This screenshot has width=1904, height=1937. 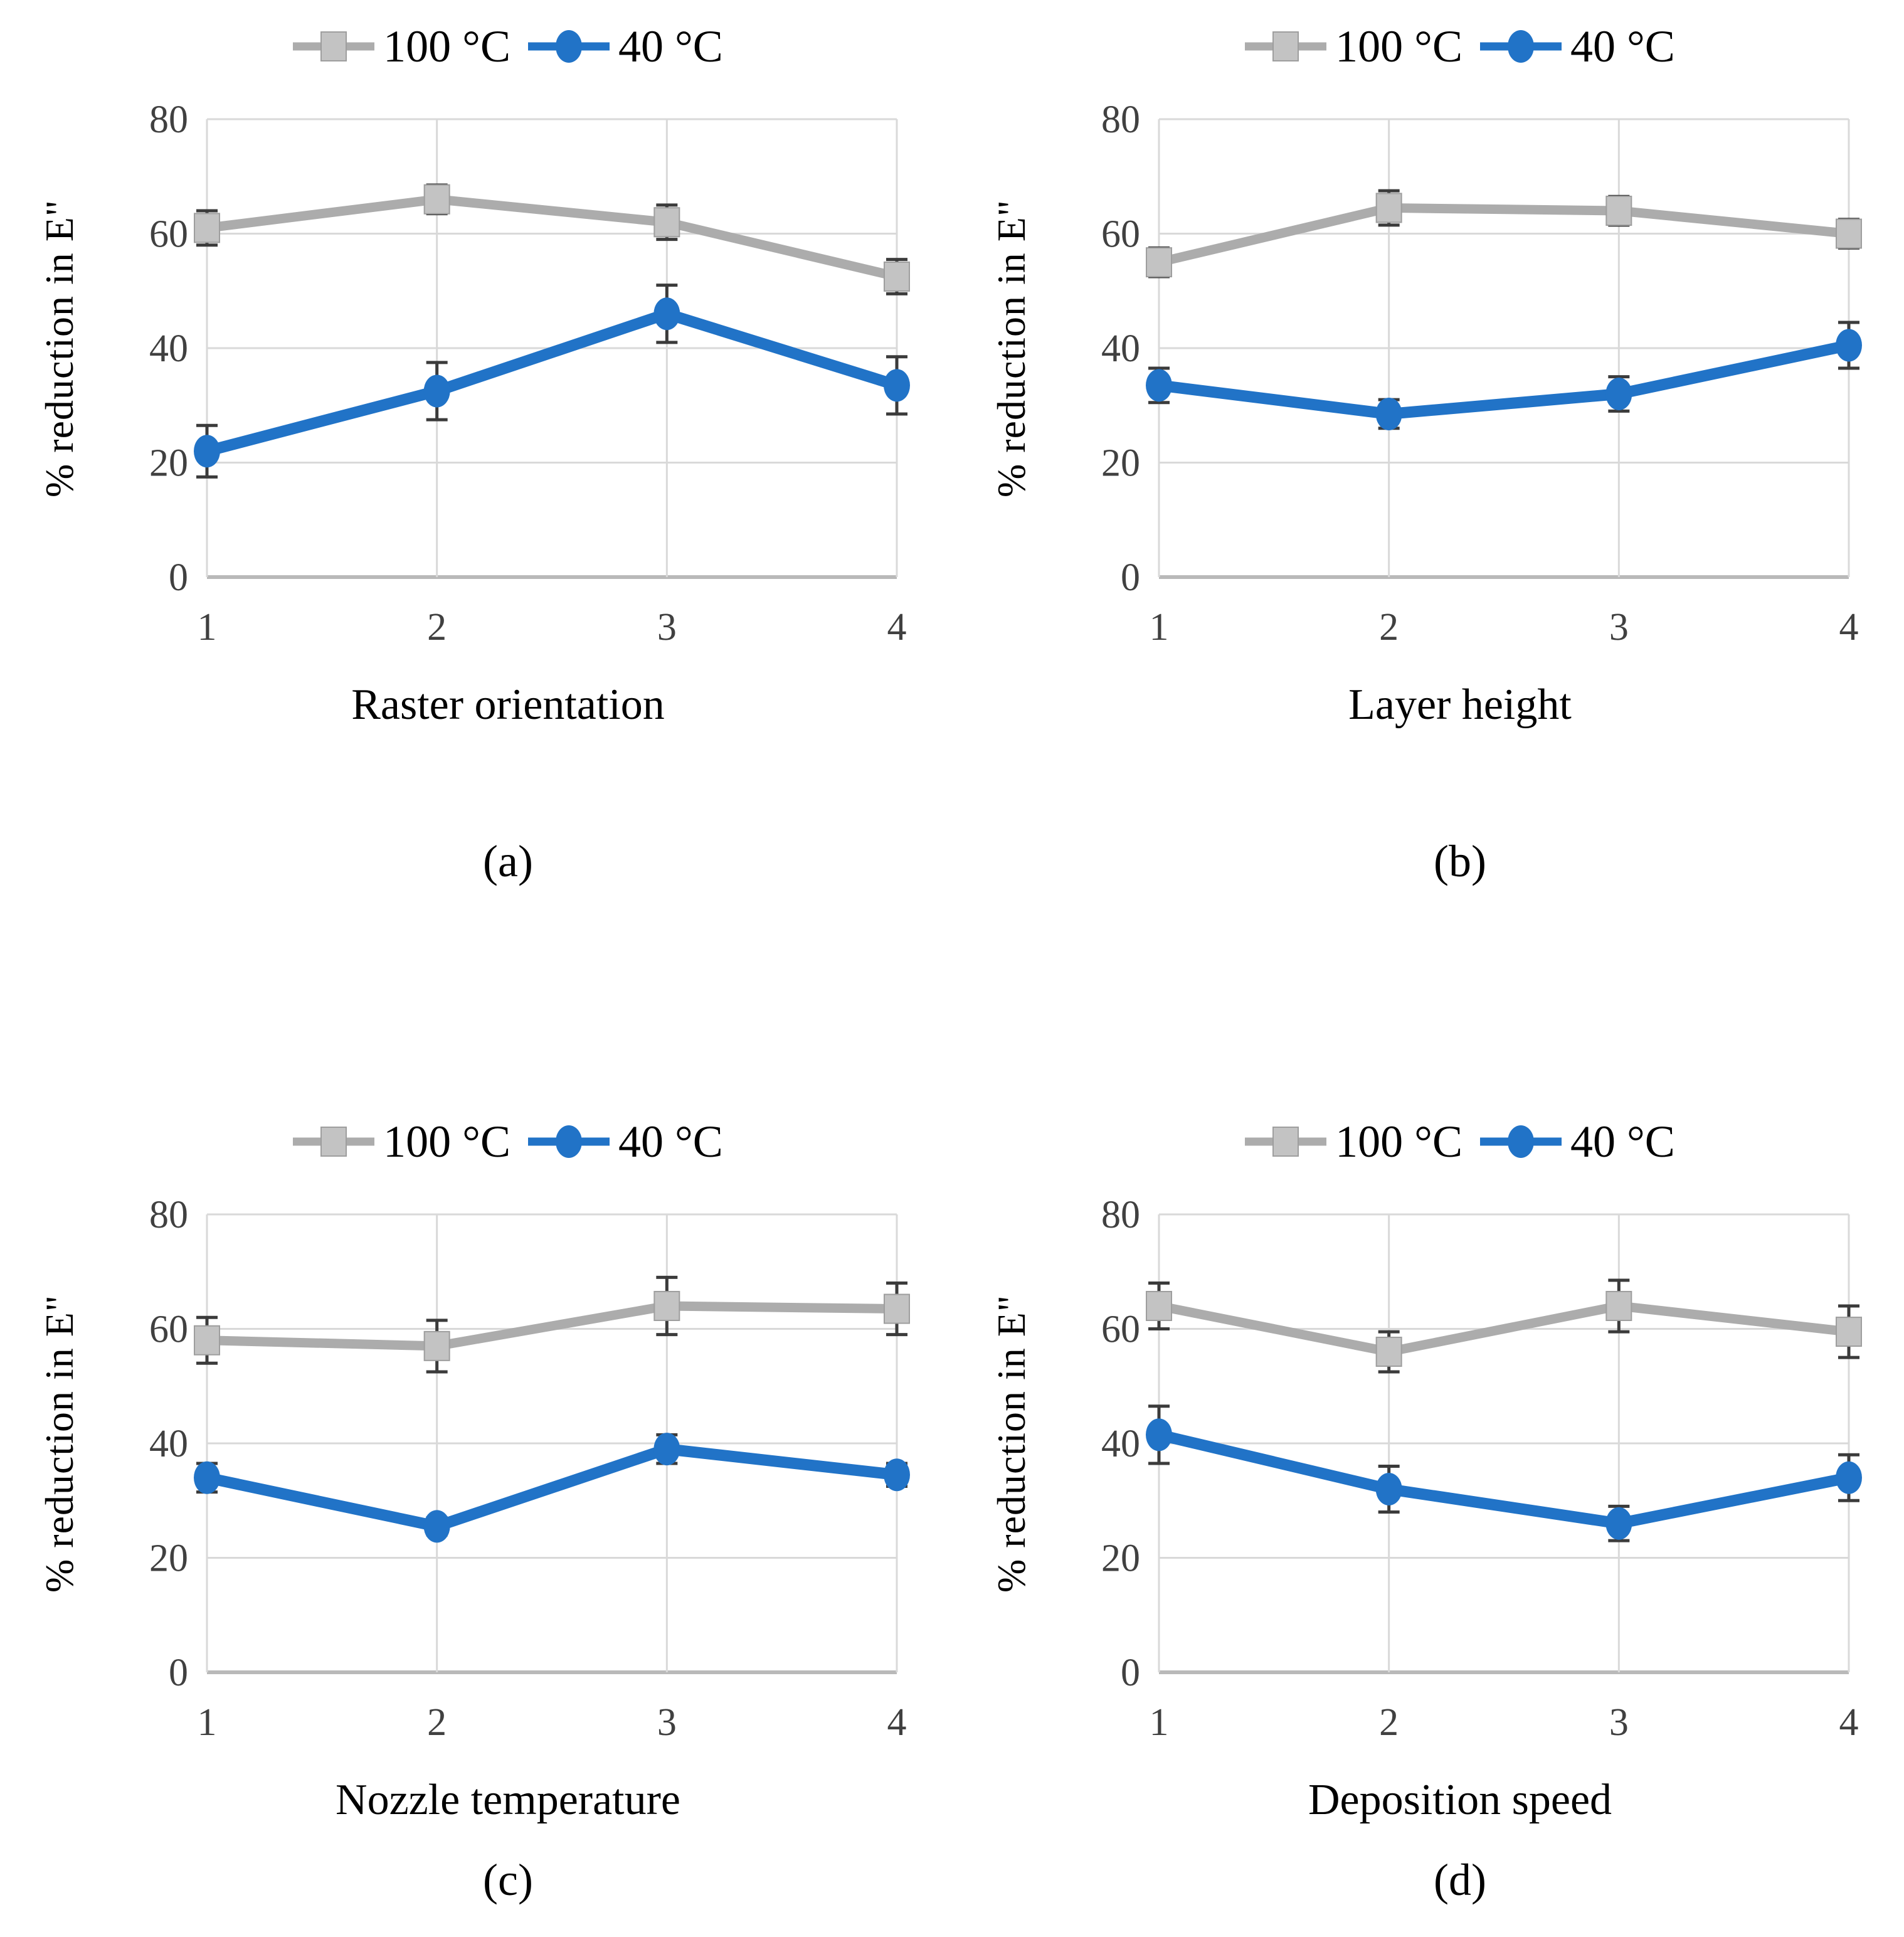 I want to click on panel-caption-d: (d), so click(x=1460, y=1880).